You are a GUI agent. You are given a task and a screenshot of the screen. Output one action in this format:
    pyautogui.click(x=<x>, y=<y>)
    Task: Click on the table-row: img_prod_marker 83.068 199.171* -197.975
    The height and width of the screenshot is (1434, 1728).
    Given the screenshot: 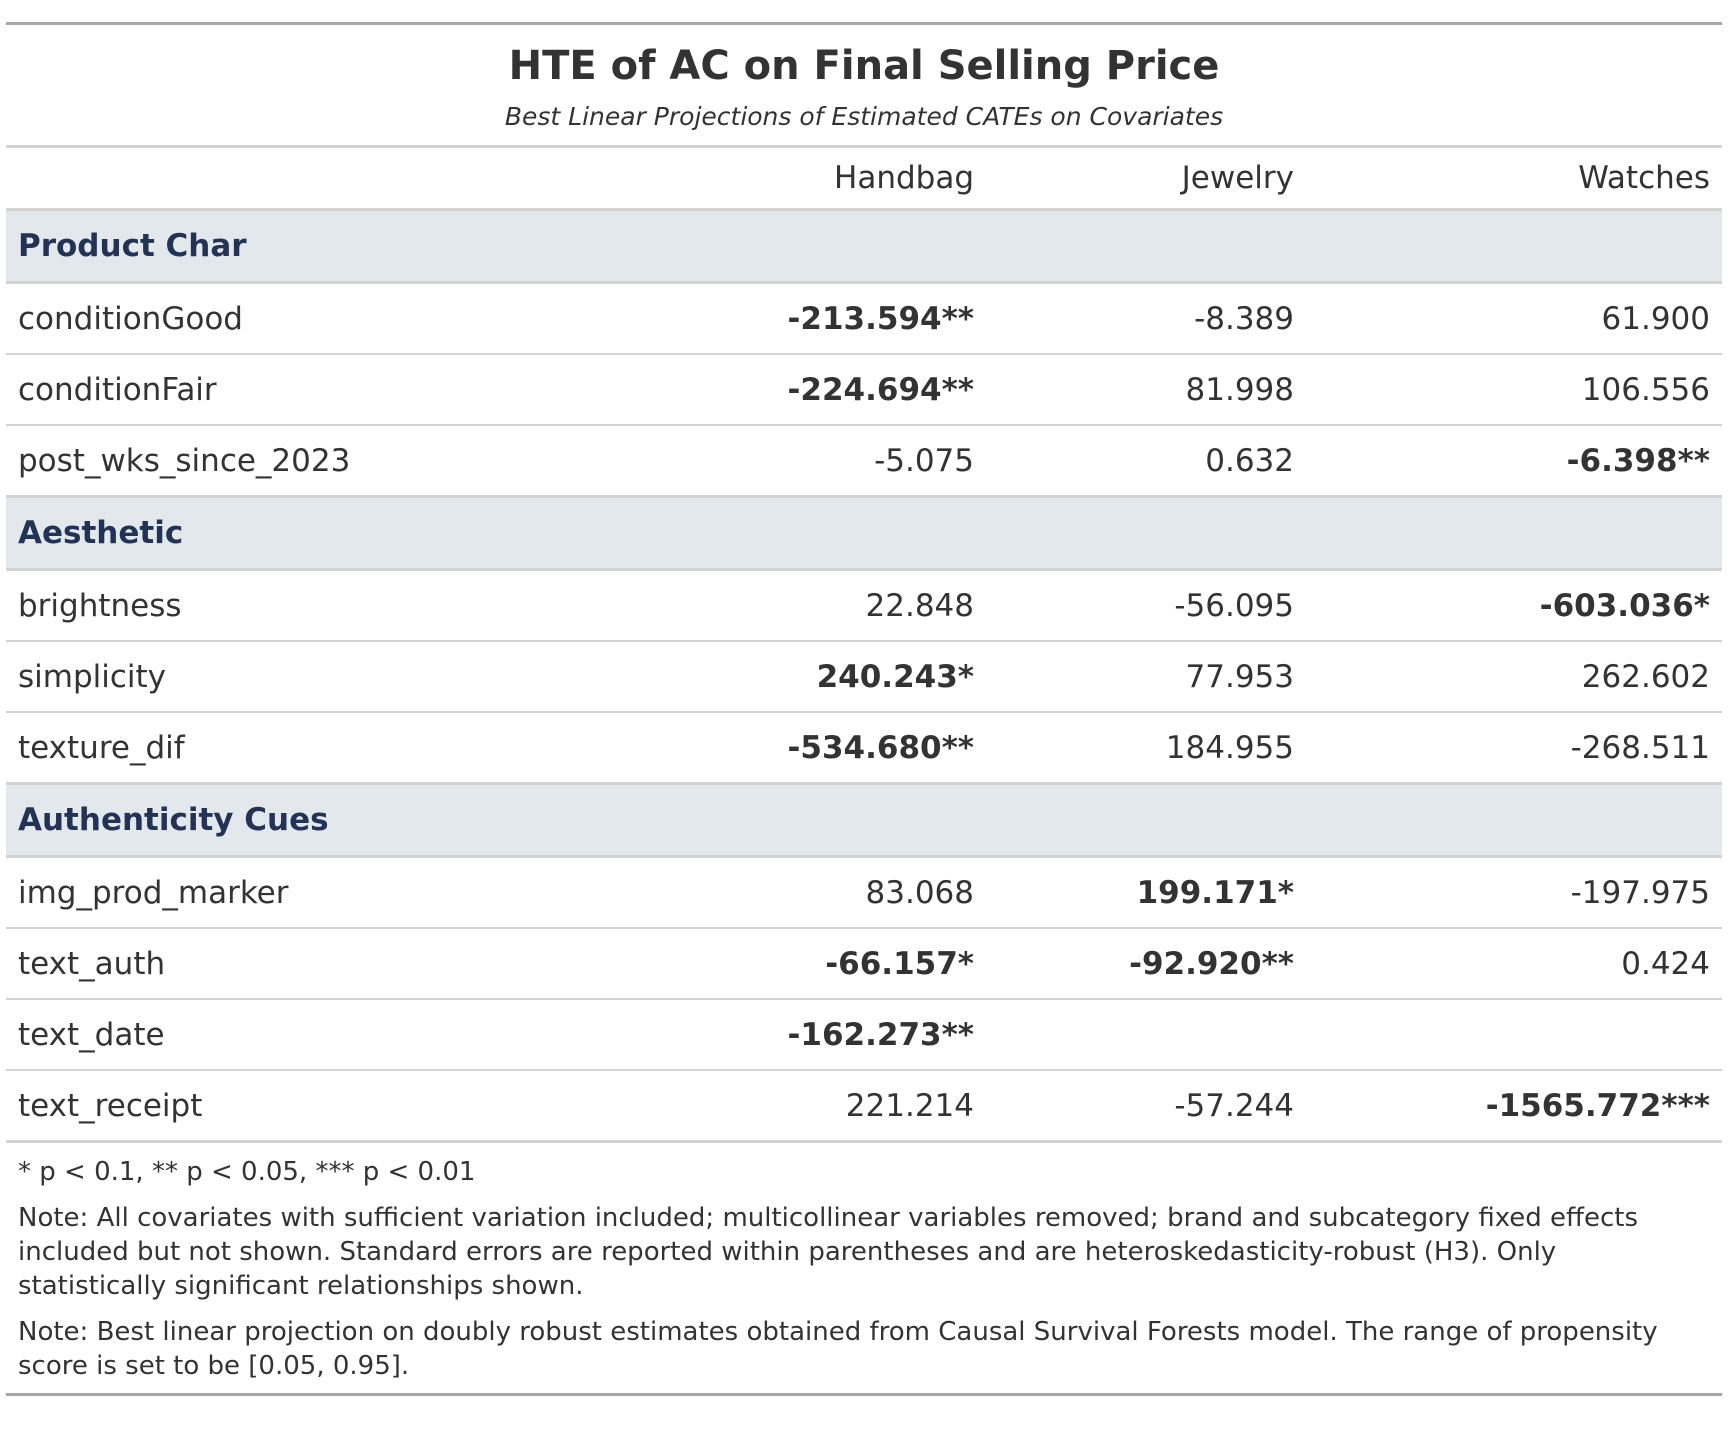 What is the action you would take?
    pyautogui.click(x=864, y=892)
    